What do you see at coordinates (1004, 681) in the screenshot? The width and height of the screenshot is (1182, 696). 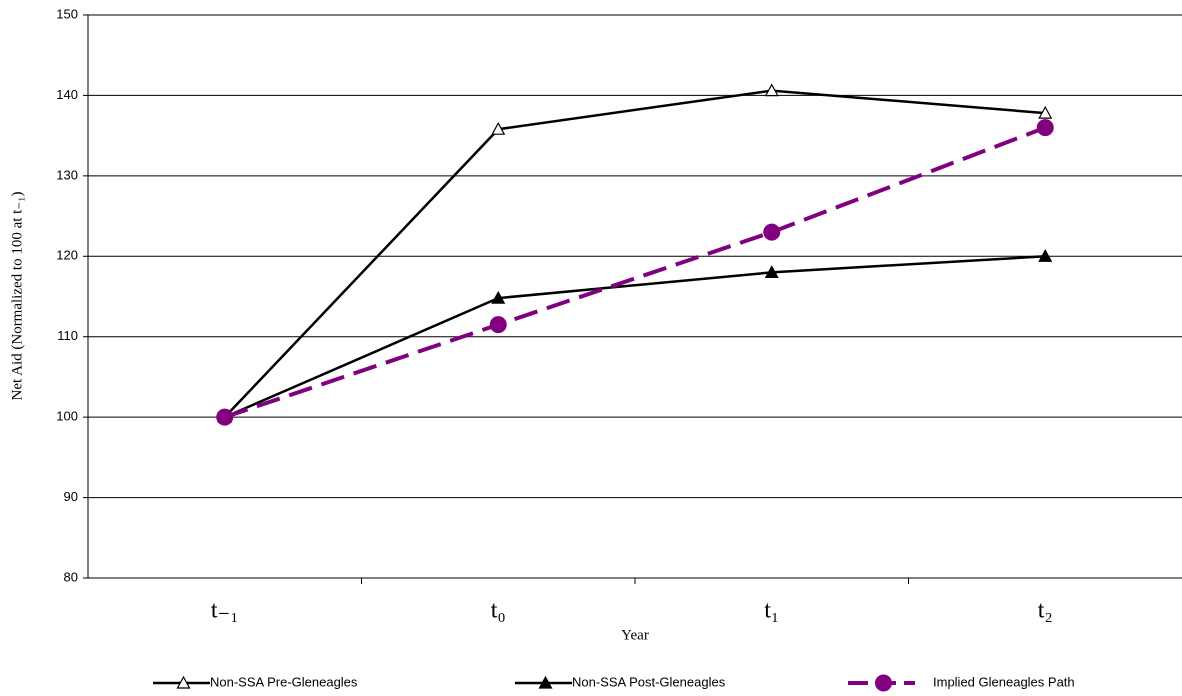 I see `legend-label: Implied Gleneagles Path` at bounding box center [1004, 681].